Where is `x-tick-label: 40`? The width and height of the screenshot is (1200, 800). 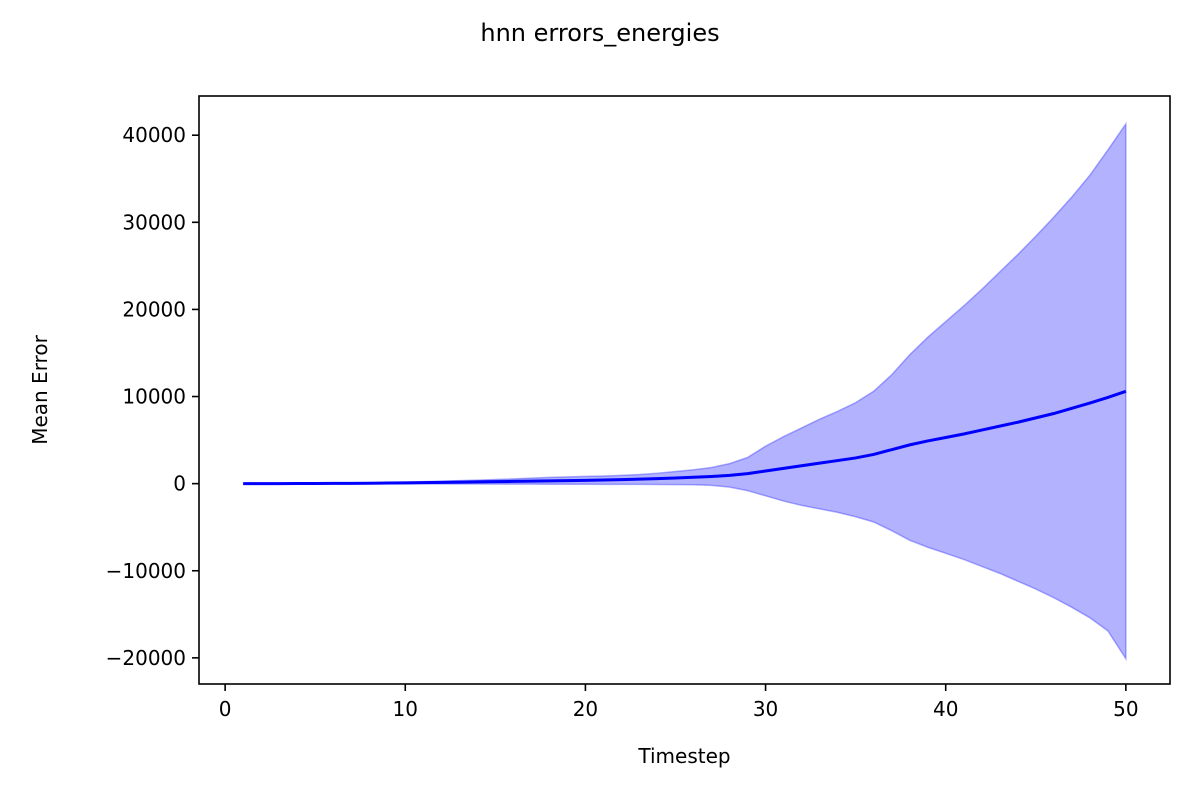
x-tick-label: 40 is located at coordinates (945, 709).